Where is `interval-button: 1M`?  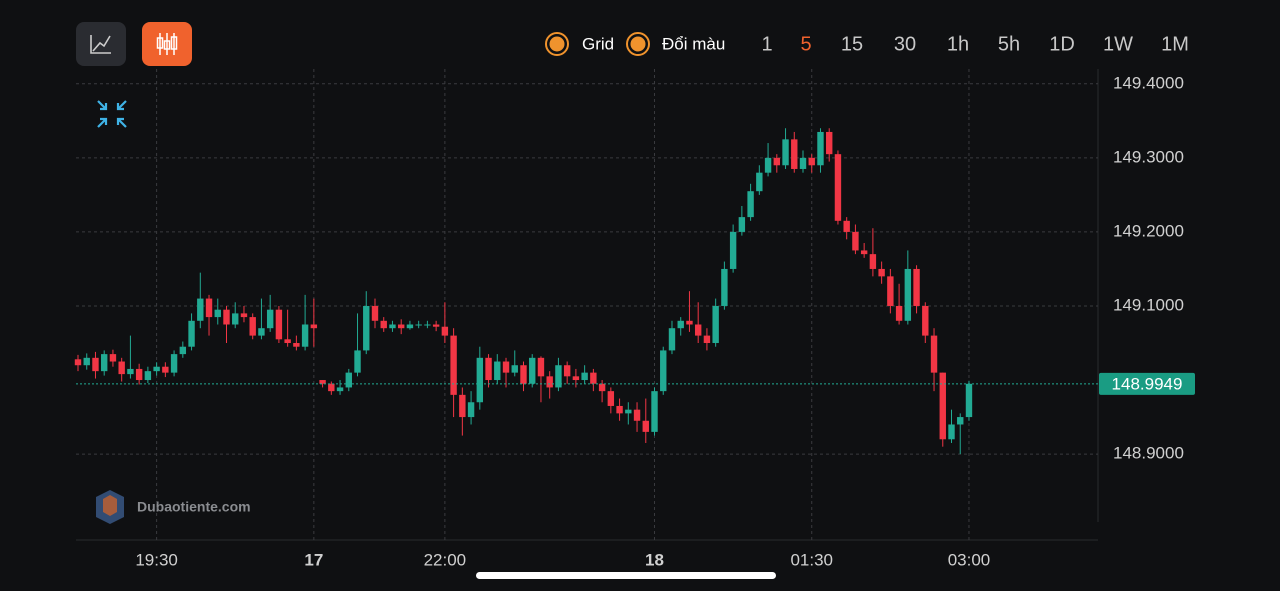
interval-button: 1M is located at coordinates (1175, 44).